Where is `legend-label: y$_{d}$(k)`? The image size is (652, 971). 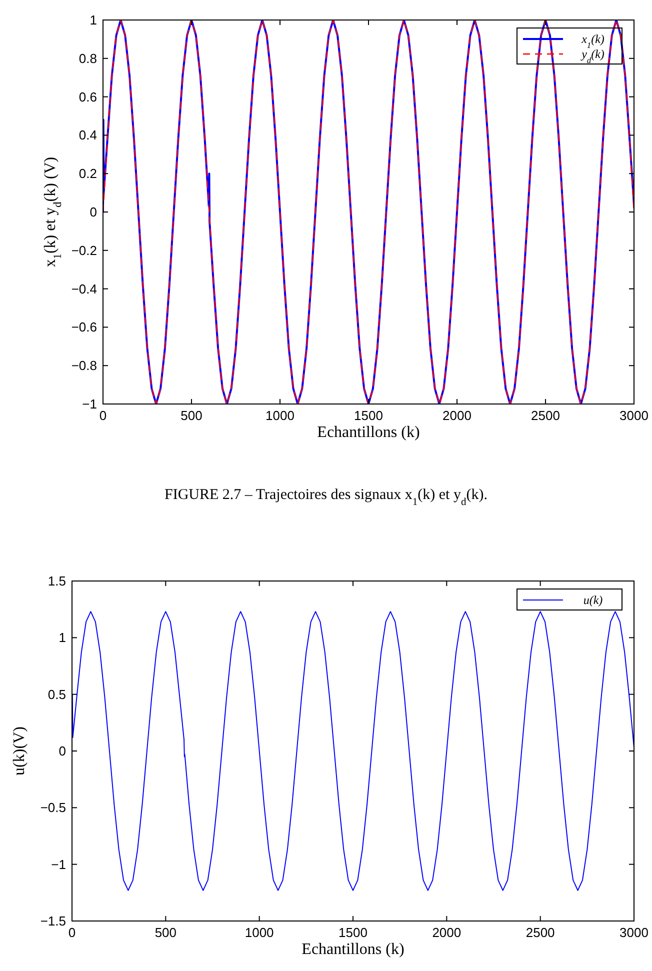 legend-label: y$_{d}$(k) is located at coordinates (592, 55).